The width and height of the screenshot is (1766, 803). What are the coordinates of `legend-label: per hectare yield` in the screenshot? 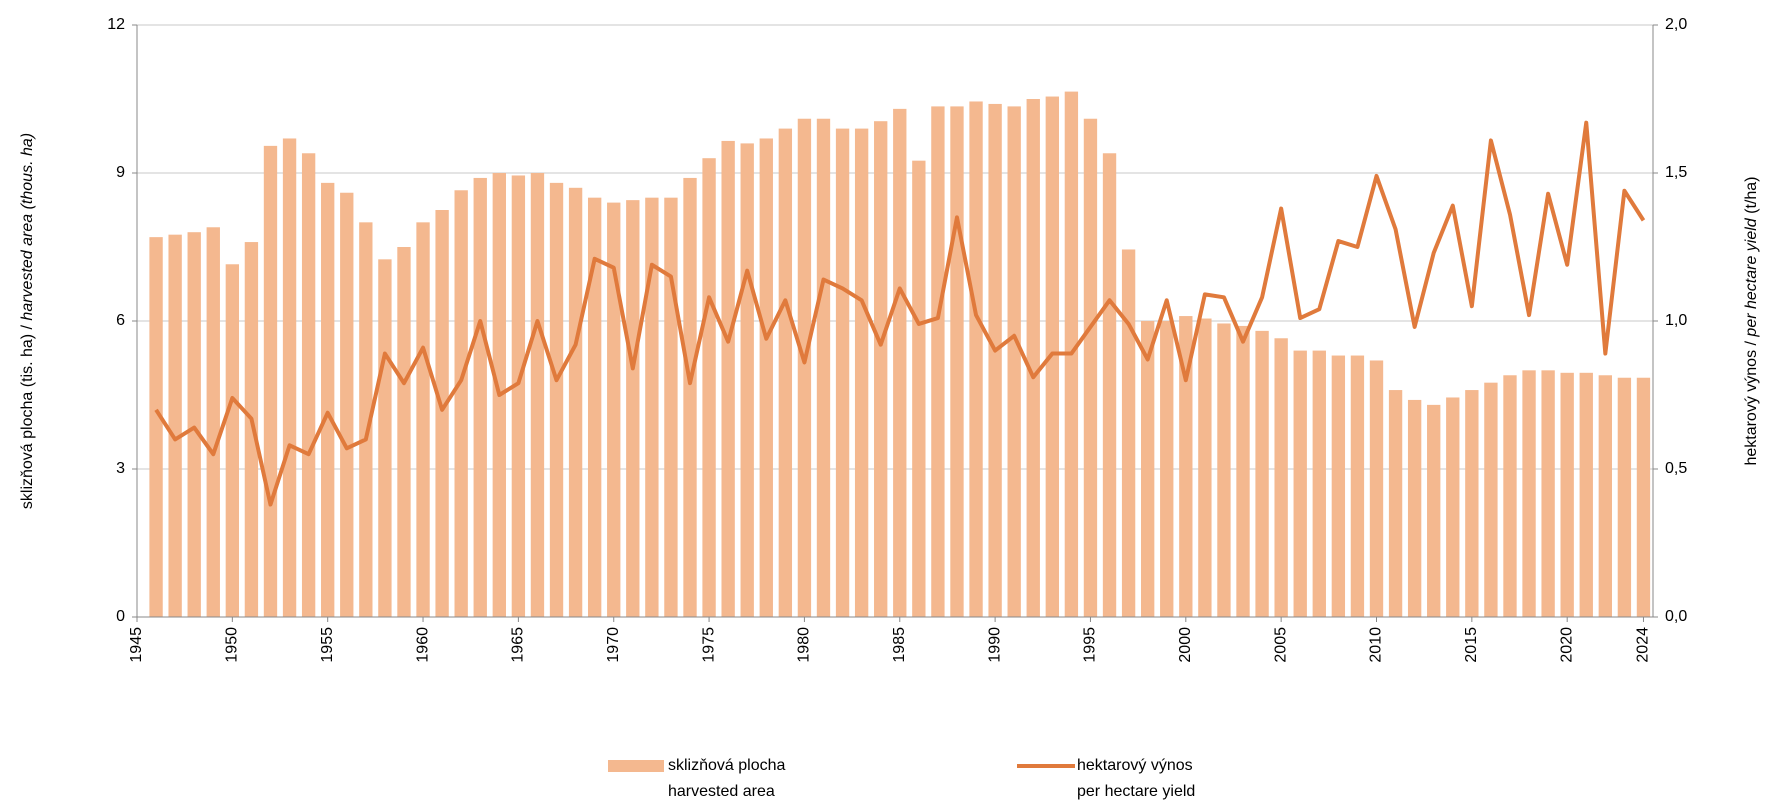 It's located at (1136, 791).